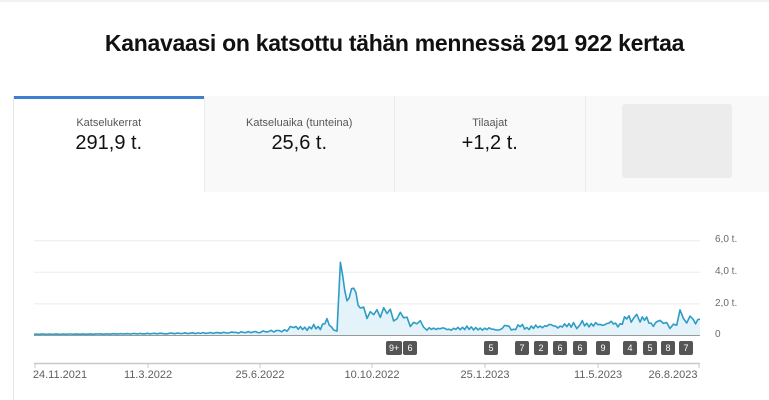 This screenshot has width=769, height=400. Describe the element at coordinates (676, 141) in the screenshot. I see `redacted-block` at that location.